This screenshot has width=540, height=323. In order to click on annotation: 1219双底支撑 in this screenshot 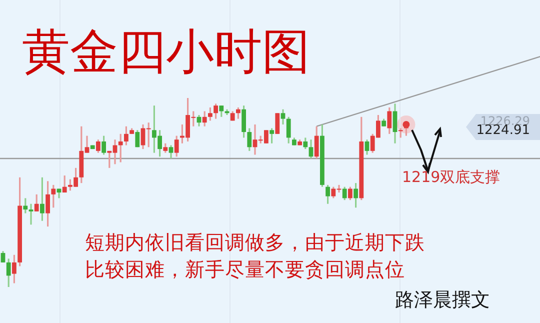, I will do `click(451, 177)`.